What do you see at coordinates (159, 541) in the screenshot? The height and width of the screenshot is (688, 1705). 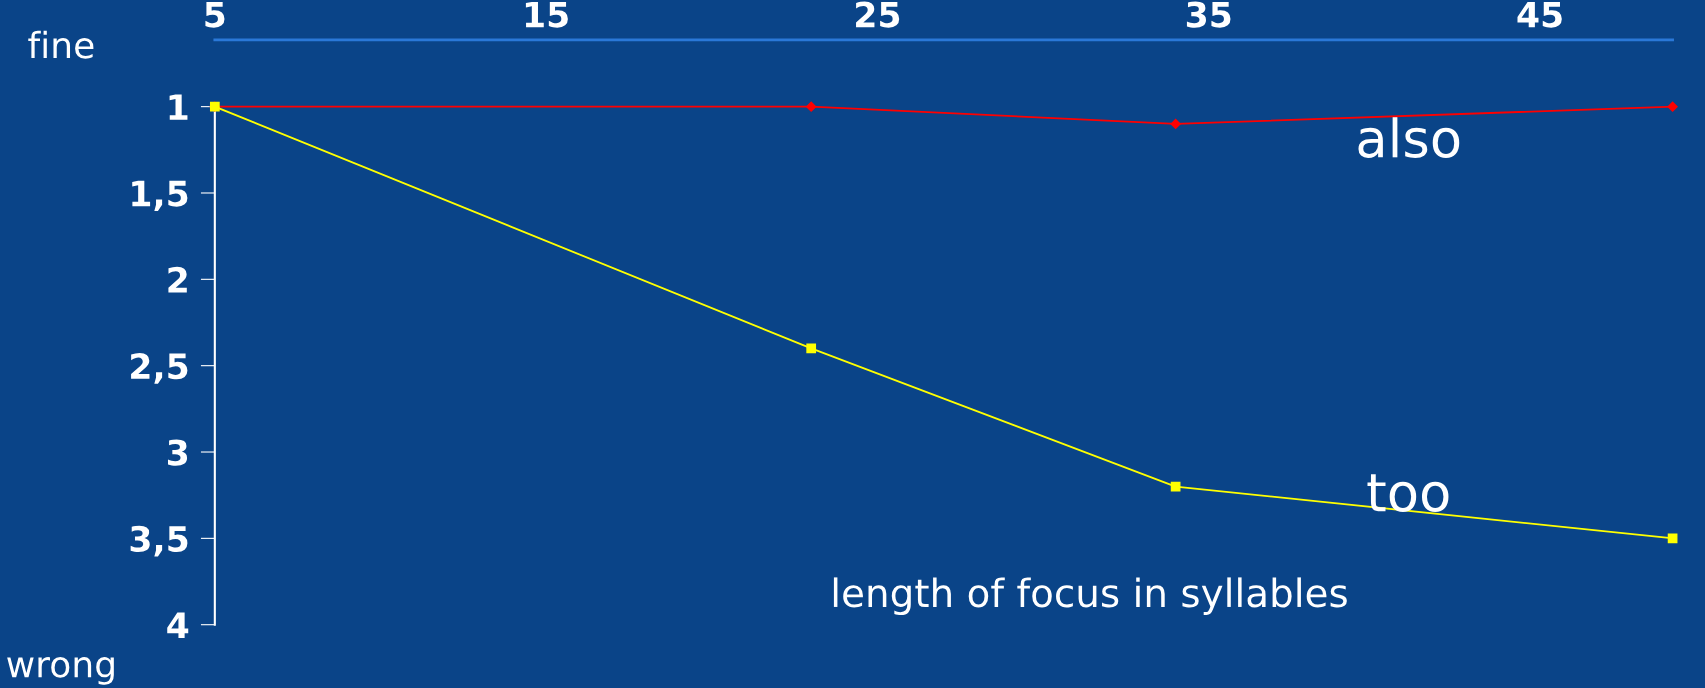 I see `y-tick-label: 3,5` at bounding box center [159, 541].